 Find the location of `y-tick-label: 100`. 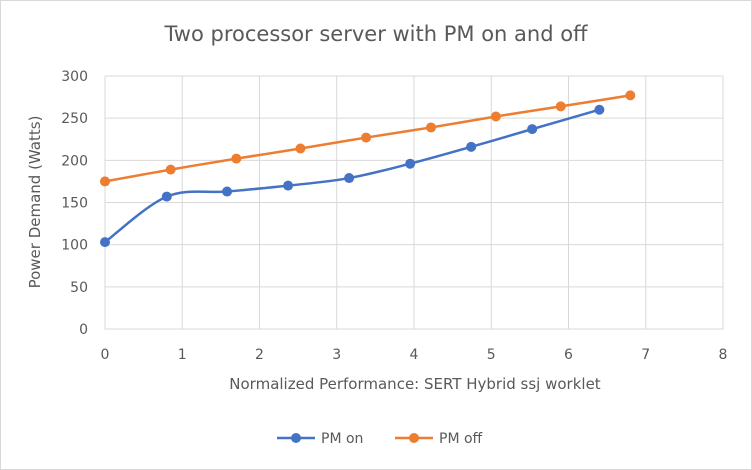

y-tick-label: 100 is located at coordinates (74, 246).